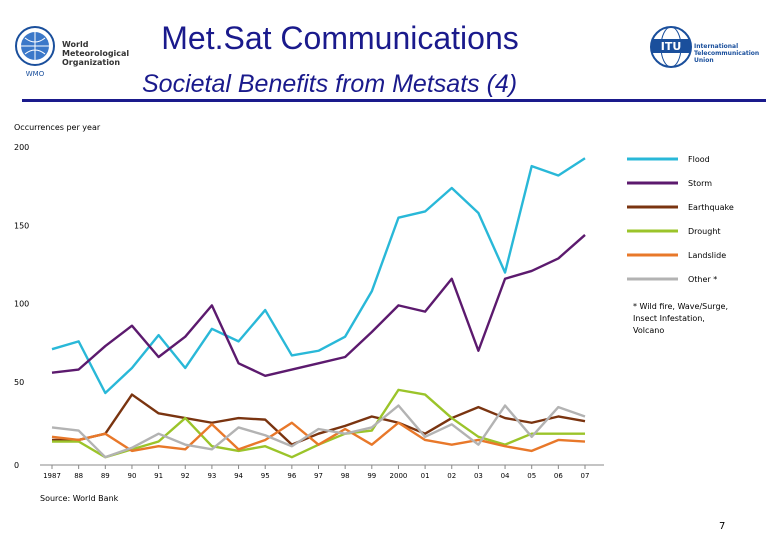 The width and height of the screenshot is (780, 540). Describe the element at coordinates (57, 127) in the screenshot. I see `y-axis-label: Occurrences per year` at that location.